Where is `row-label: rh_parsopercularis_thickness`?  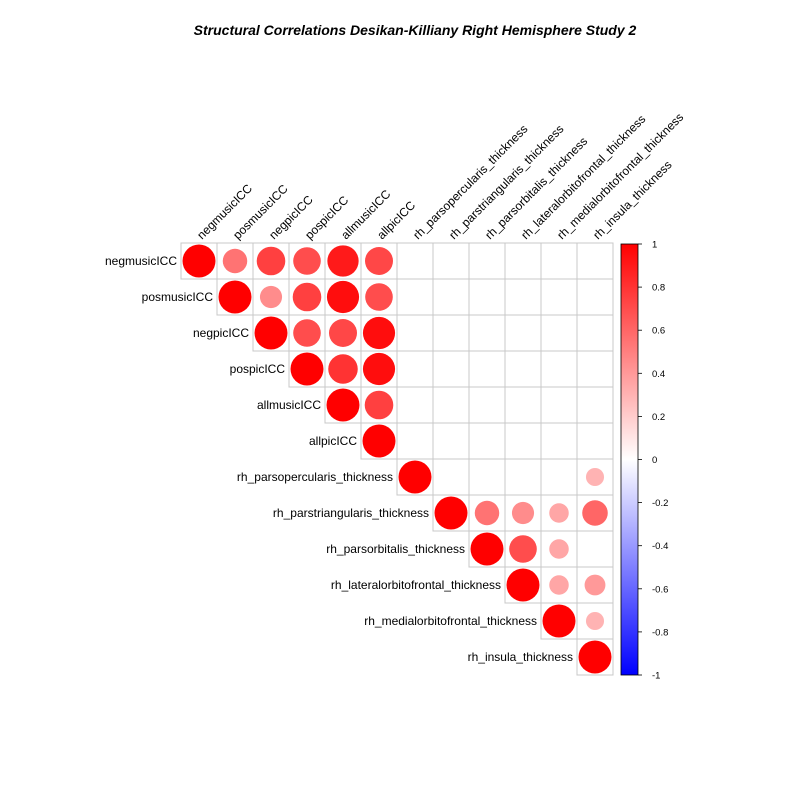
row-label: rh_parsopercularis_thickness is located at coordinates (315, 477).